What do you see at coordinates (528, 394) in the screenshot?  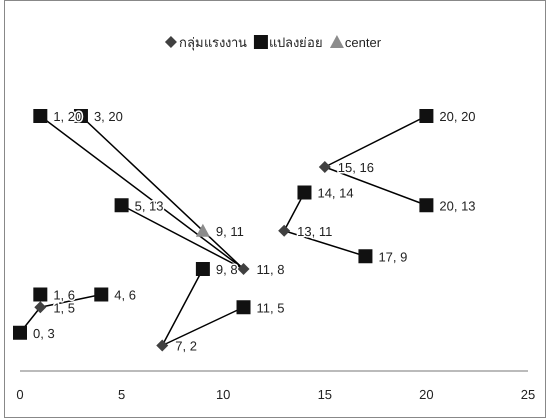 I see `x-tick-label: 25` at bounding box center [528, 394].